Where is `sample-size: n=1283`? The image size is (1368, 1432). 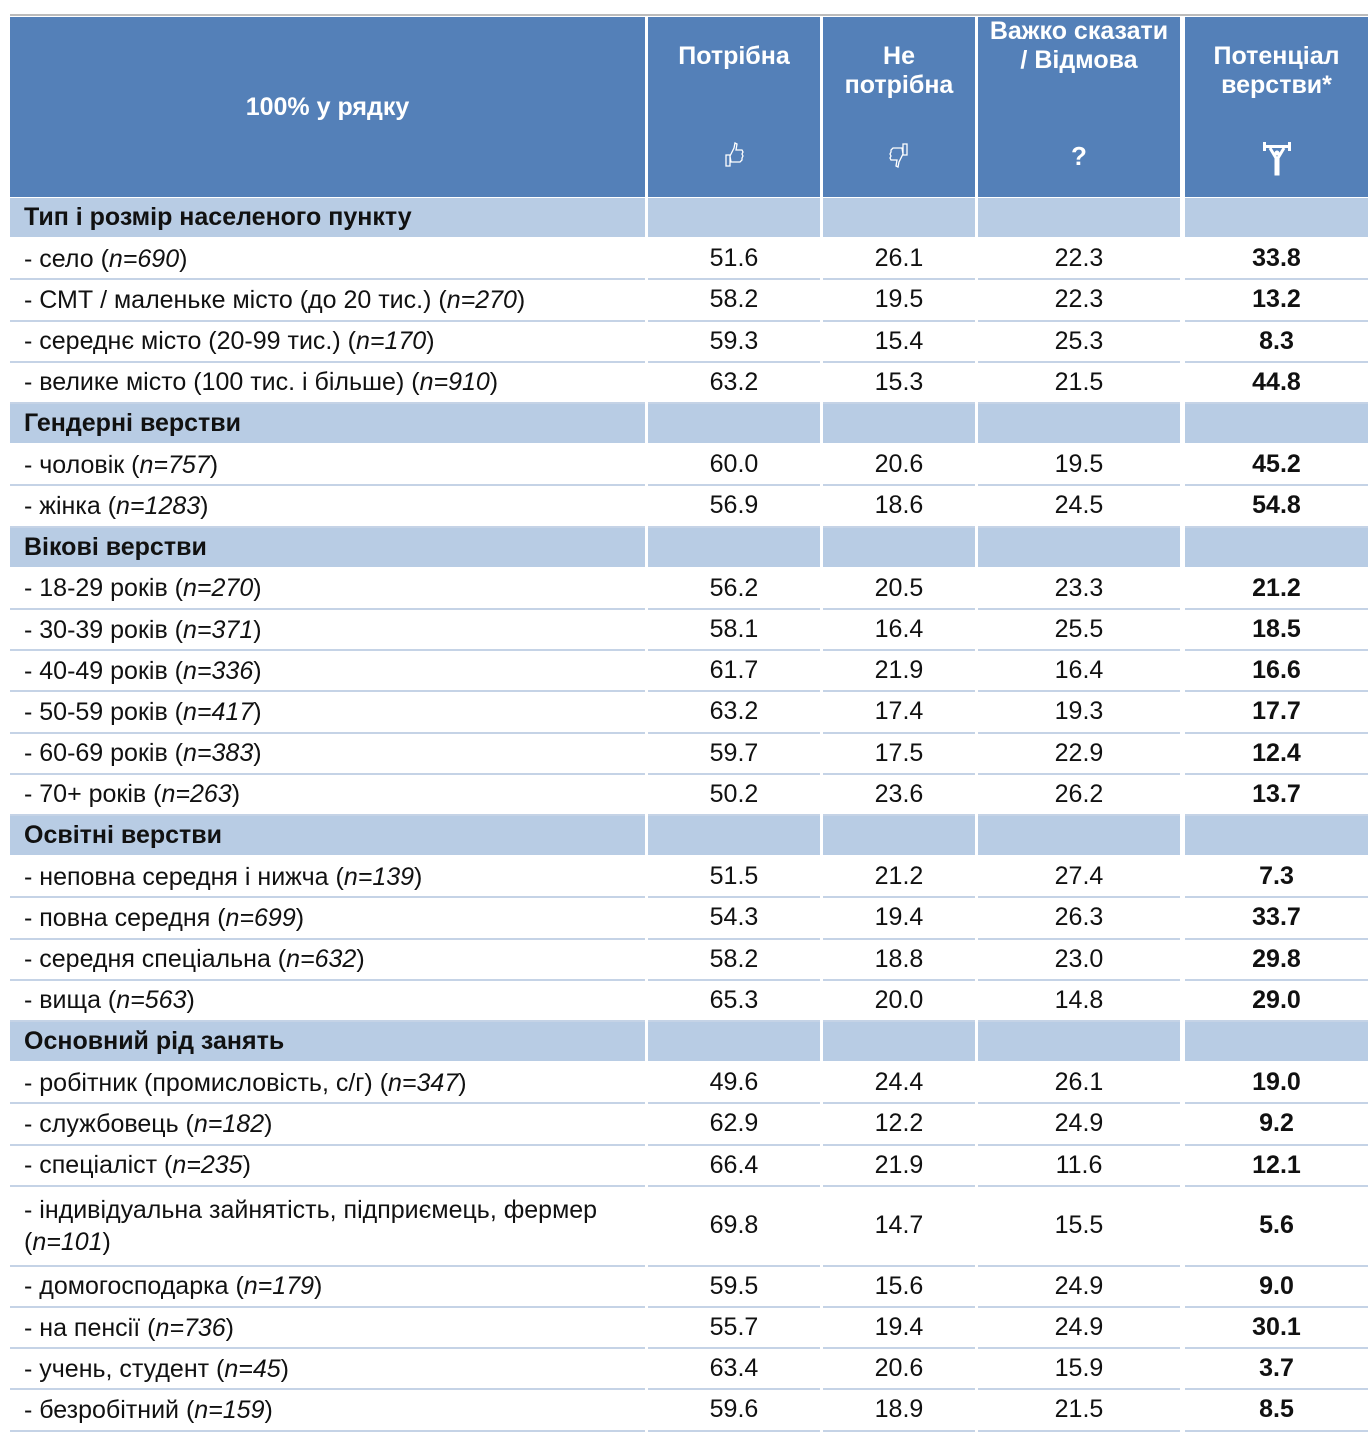 sample-size: n=1283 is located at coordinates (158, 505).